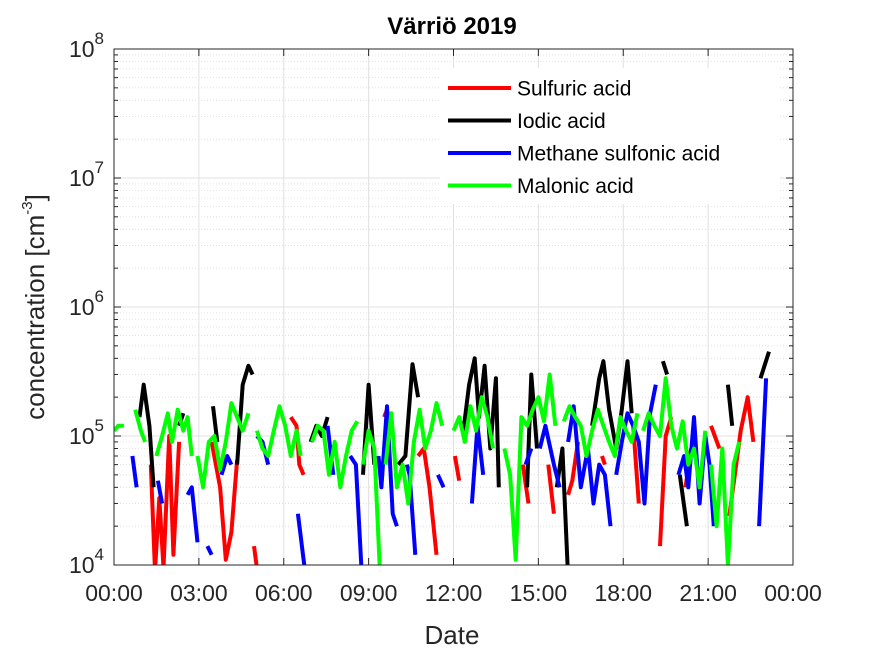 This screenshot has height=656, width=875. Describe the element at coordinates (35, 197) in the screenshot. I see `y-axis-label-end: ]` at that location.